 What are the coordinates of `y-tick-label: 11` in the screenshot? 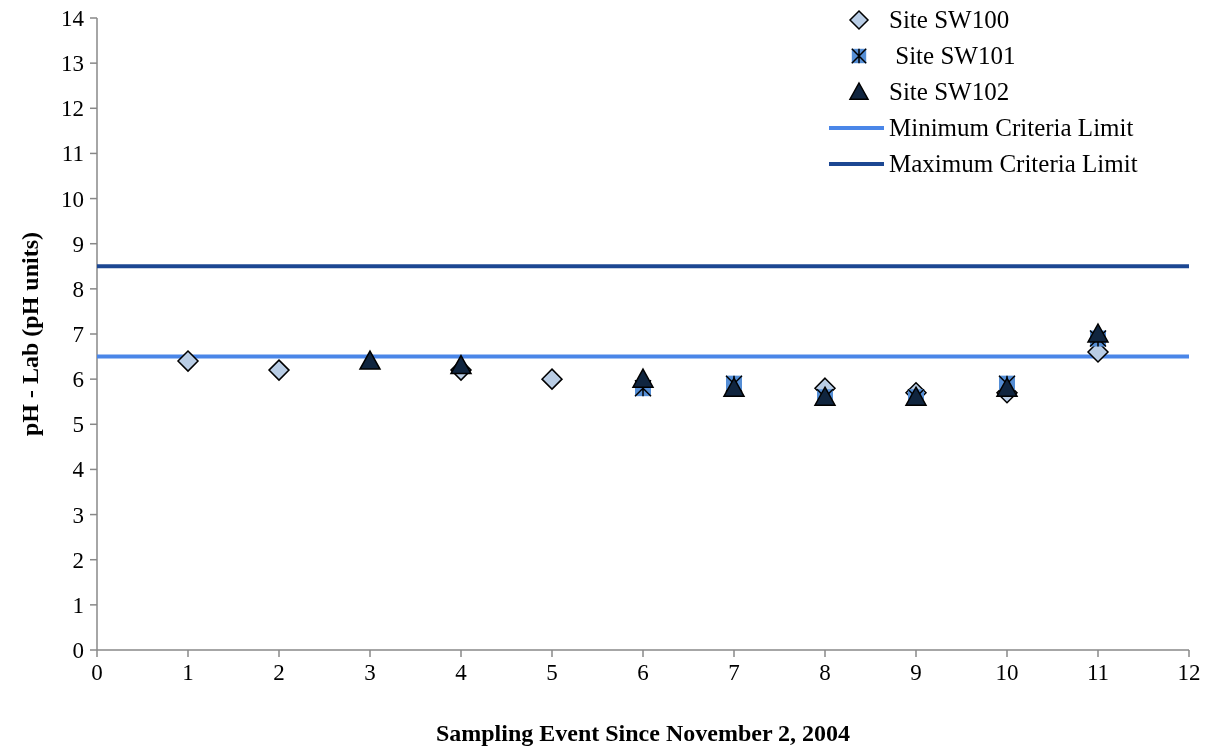 It's located at (72, 154).